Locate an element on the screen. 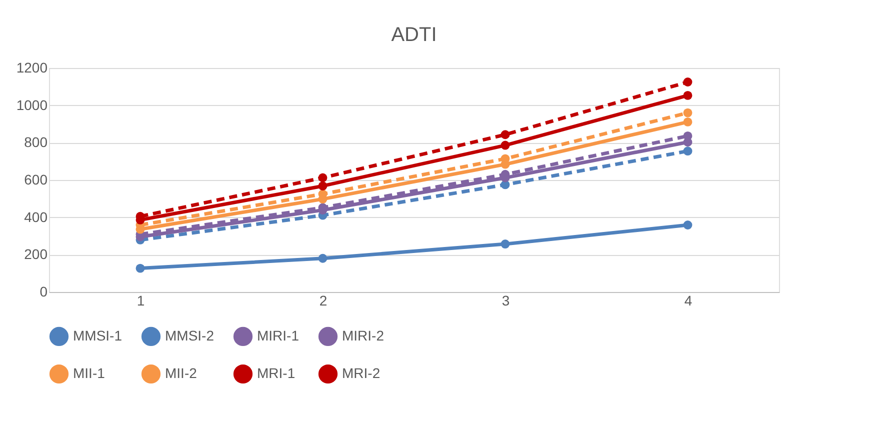 This screenshot has width=872, height=423. legend-label: MIRI-2 is located at coordinates (363, 335).